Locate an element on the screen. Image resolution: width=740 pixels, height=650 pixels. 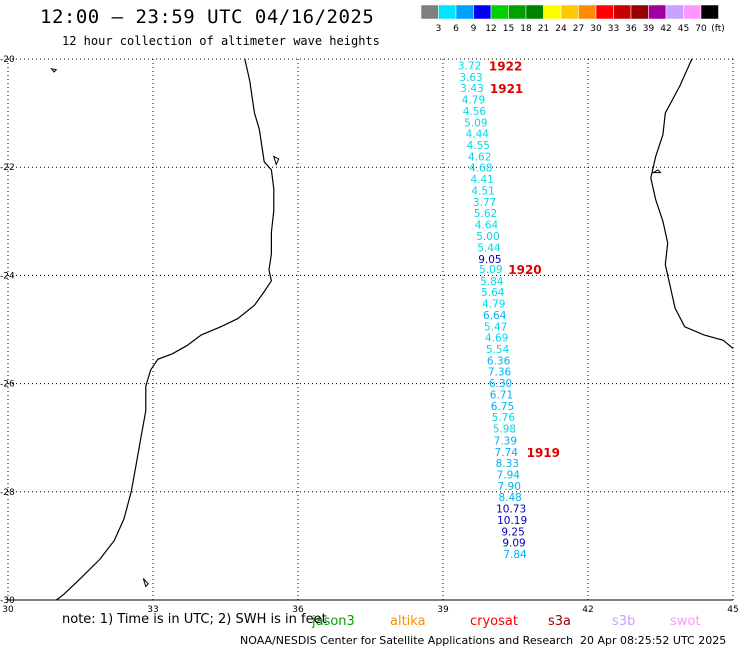
wave-height-value: 5.84 is located at coordinates (492, 282).